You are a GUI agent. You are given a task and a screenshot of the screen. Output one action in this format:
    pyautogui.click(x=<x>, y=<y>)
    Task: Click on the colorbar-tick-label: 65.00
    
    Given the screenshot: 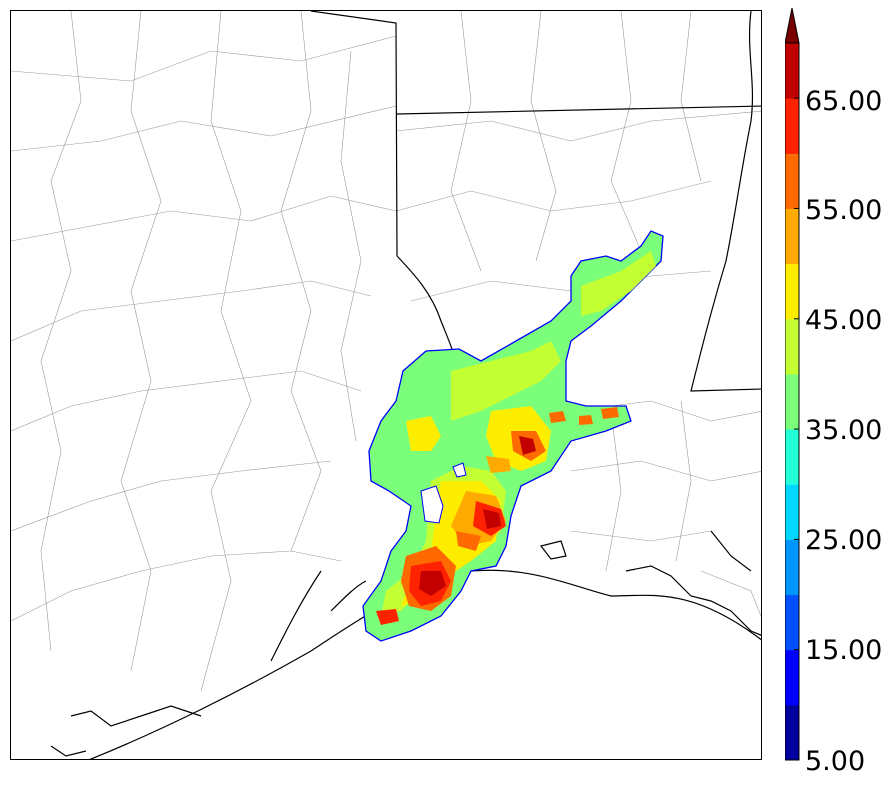 What is the action you would take?
    pyautogui.click(x=844, y=101)
    